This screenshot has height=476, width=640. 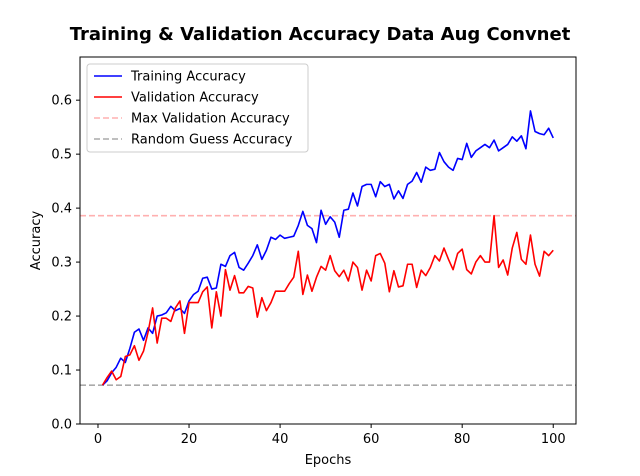 What do you see at coordinates (212, 140) in the screenshot?
I see `legend-random-guess-label: Random Guess Accuracy` at bounding box center [212, 140].